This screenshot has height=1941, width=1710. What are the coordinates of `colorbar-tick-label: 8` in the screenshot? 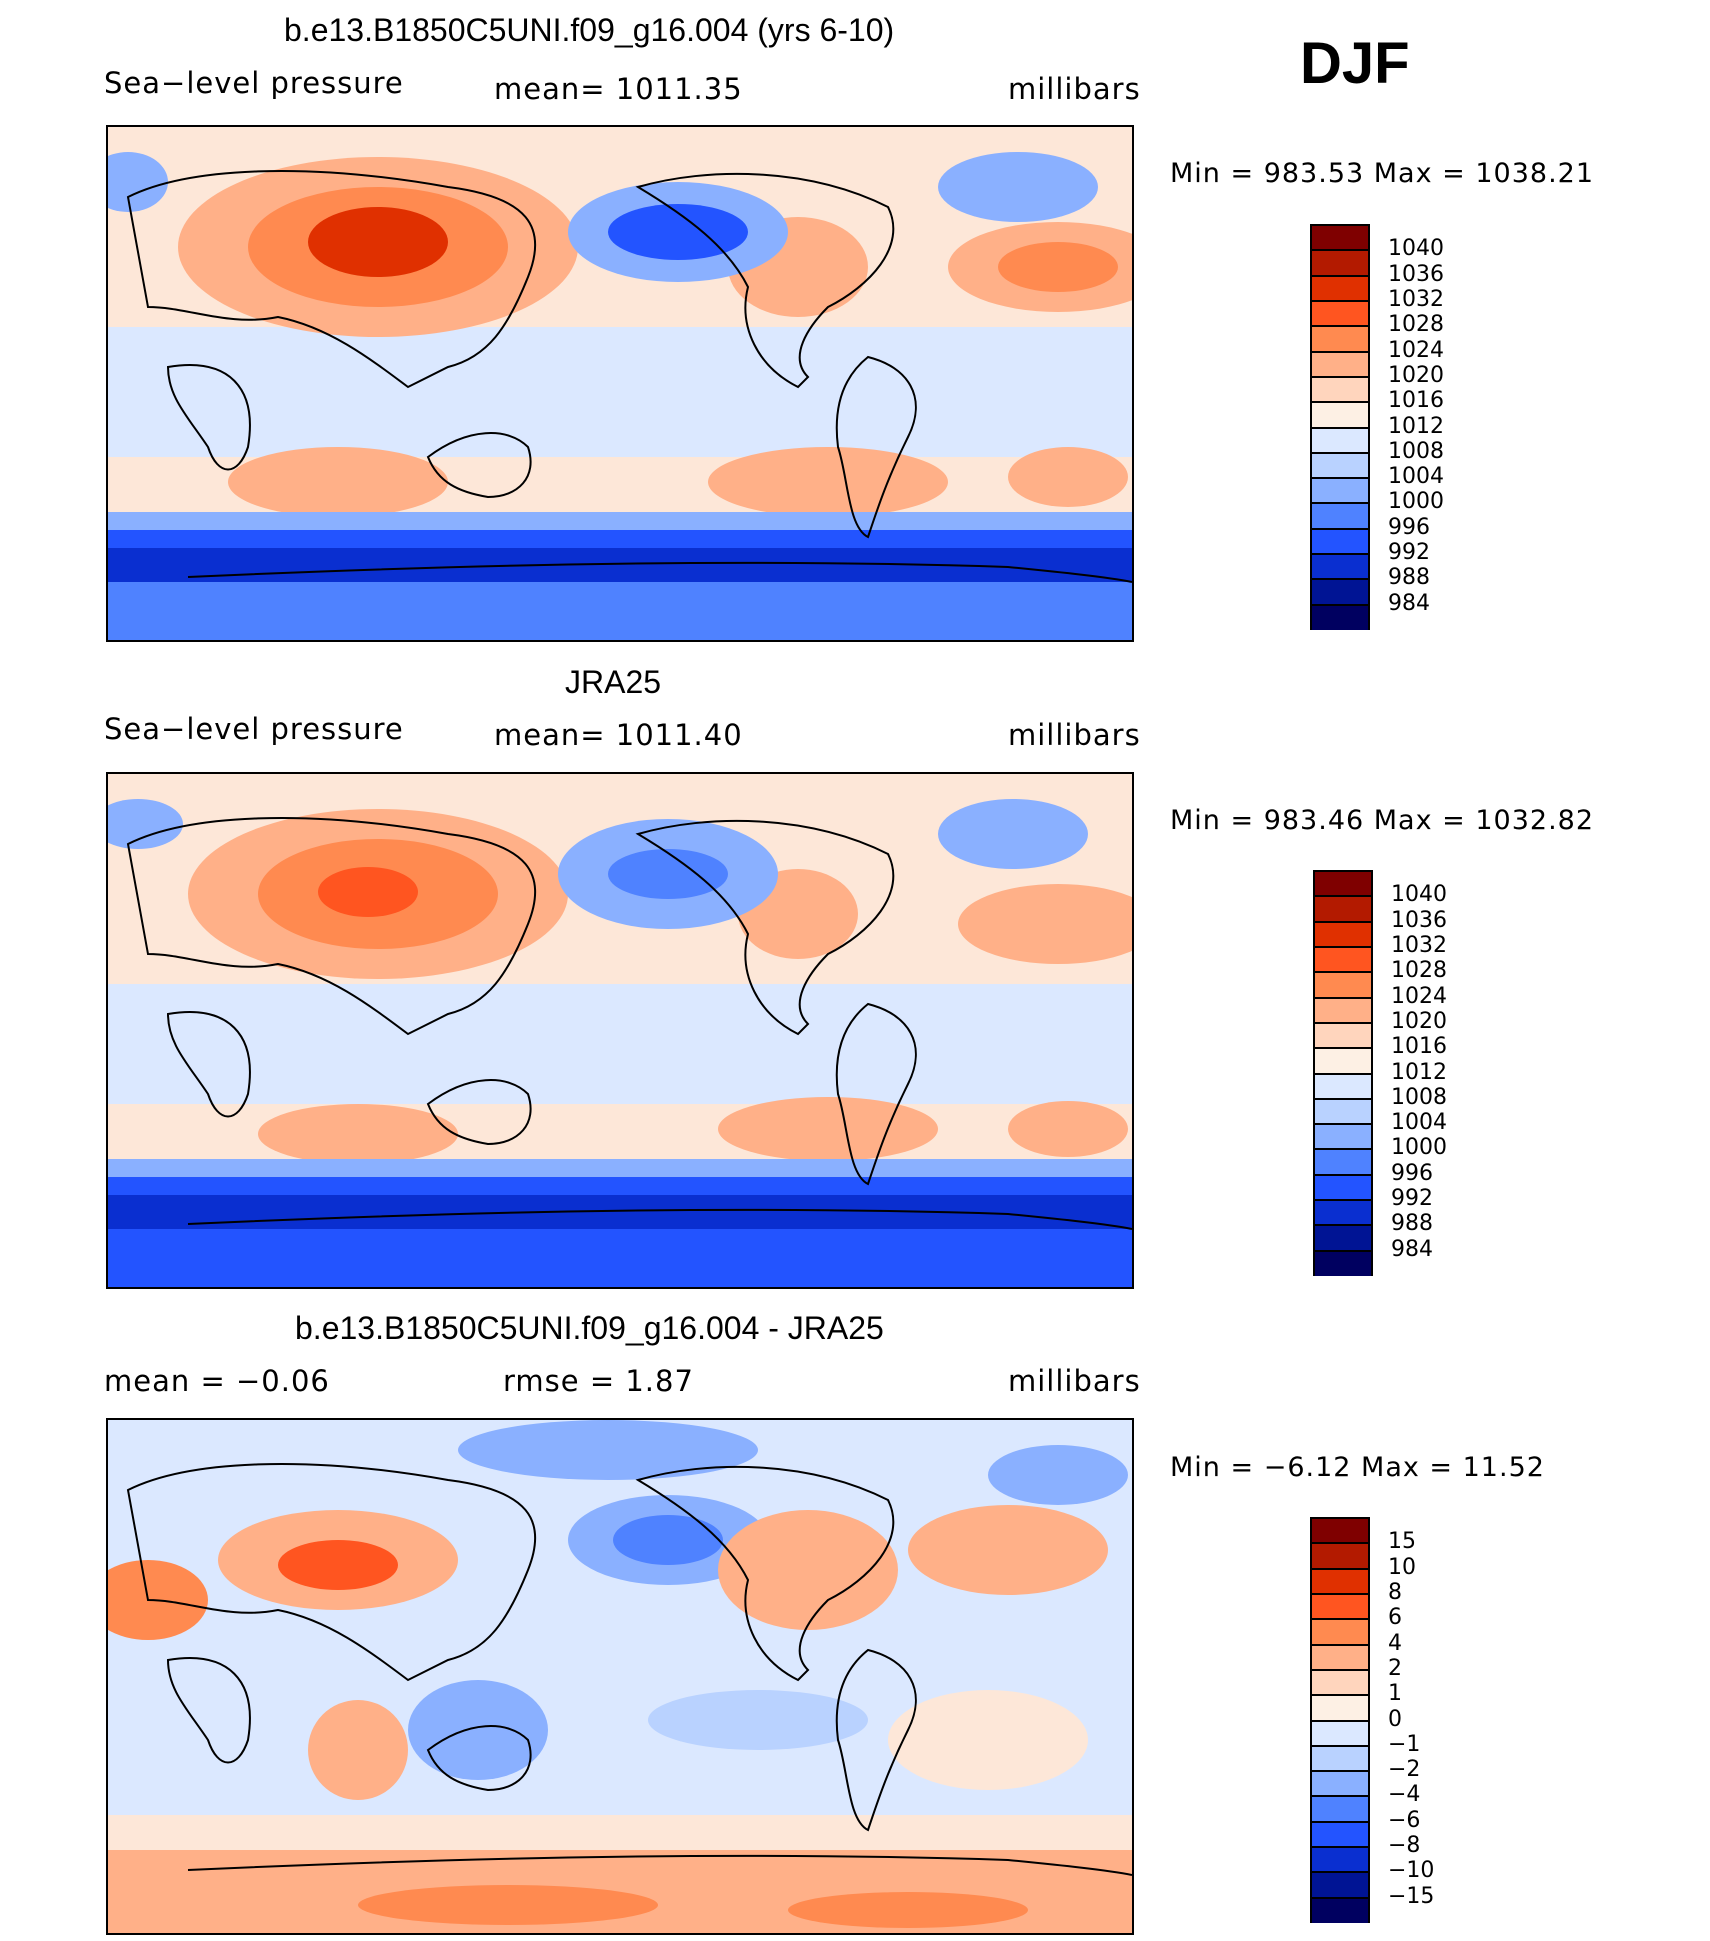 It's located at (1395, 1592).